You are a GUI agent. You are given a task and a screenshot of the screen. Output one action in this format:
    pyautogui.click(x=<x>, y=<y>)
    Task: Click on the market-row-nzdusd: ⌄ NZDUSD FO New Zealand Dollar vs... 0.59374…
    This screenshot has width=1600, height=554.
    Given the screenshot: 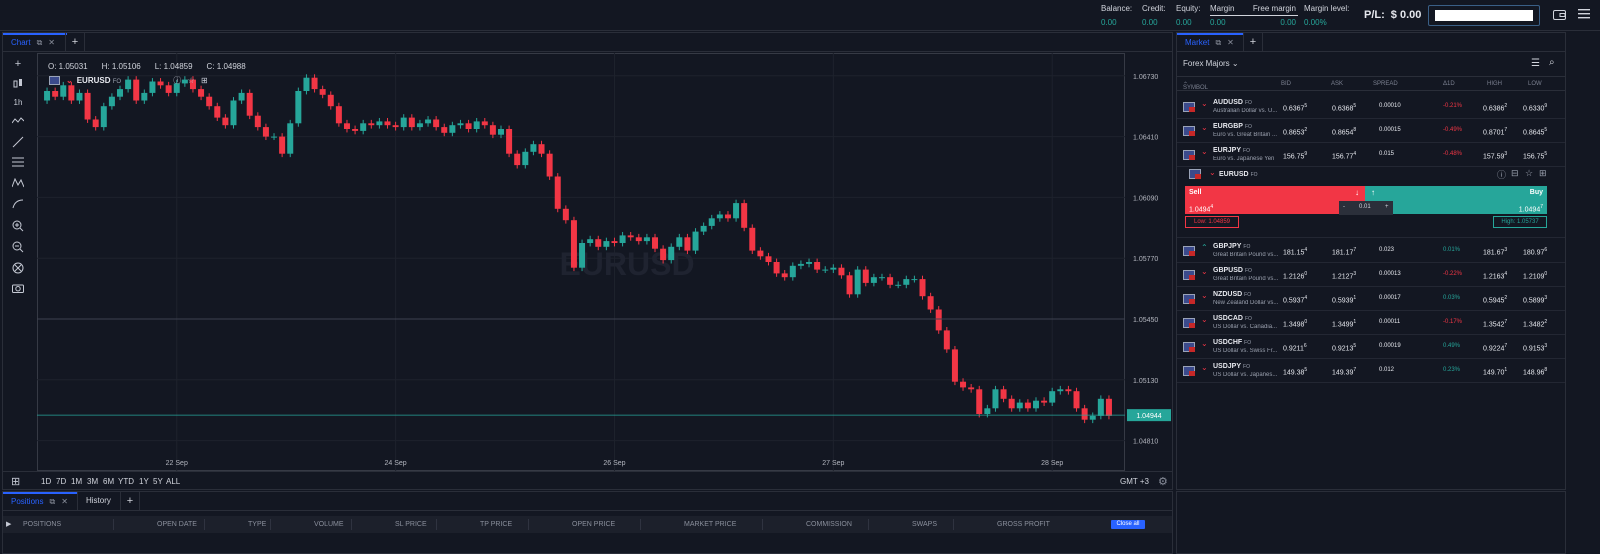 What is the action you would take?
    pyautogui.click(x=1371, y=299)
    